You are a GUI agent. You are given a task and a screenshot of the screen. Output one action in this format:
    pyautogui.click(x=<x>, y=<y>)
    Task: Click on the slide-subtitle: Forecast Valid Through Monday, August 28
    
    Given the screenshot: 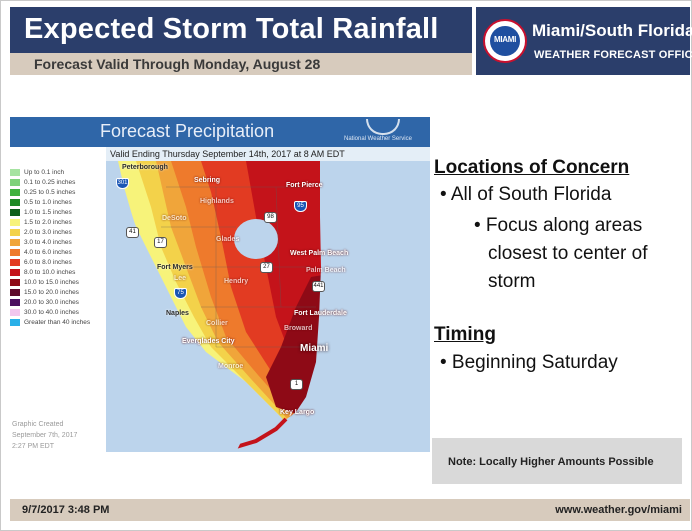 What is the action you would take?
    pyautogui.click(x=177, y=64)
    